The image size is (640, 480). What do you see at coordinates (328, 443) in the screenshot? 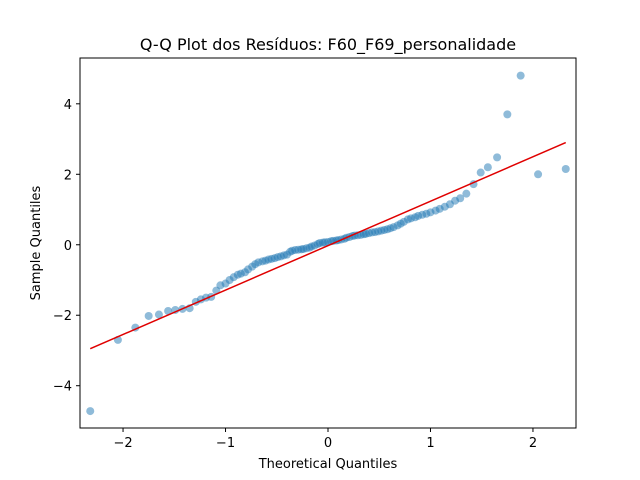
I see `x-tick-label: 0` at bounding box center [328, 443].